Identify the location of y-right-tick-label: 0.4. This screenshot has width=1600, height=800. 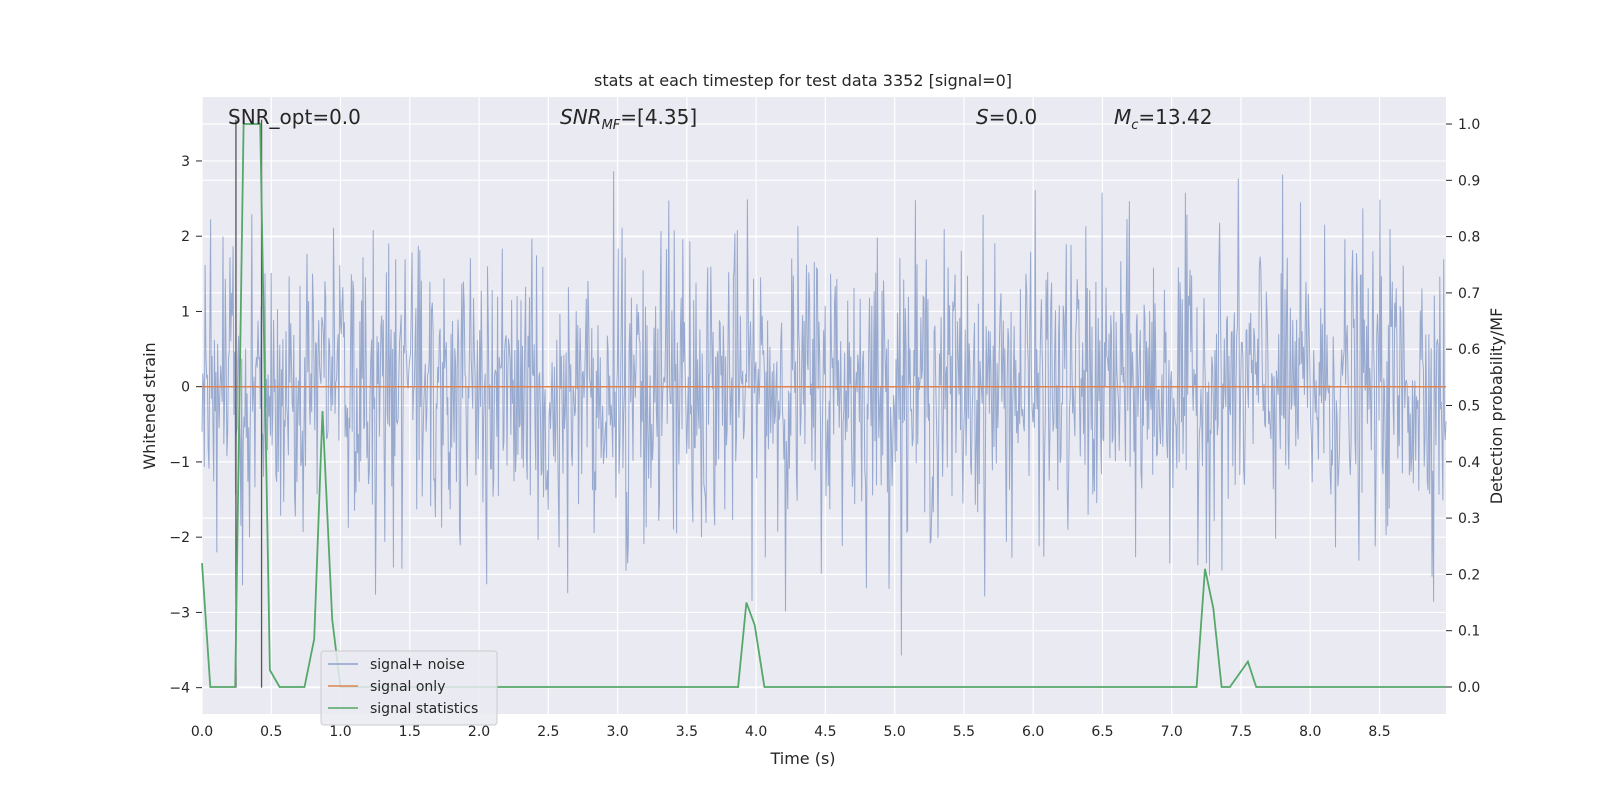
(1469, 463).